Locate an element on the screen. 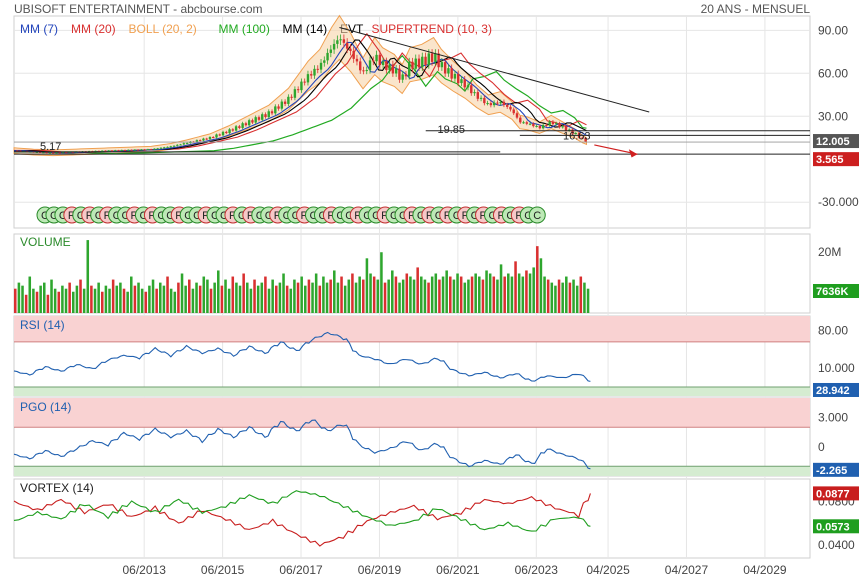 The image size is (860, 580). rsi-y-tick-label: 10.000 is located at coordinates (836, 368).